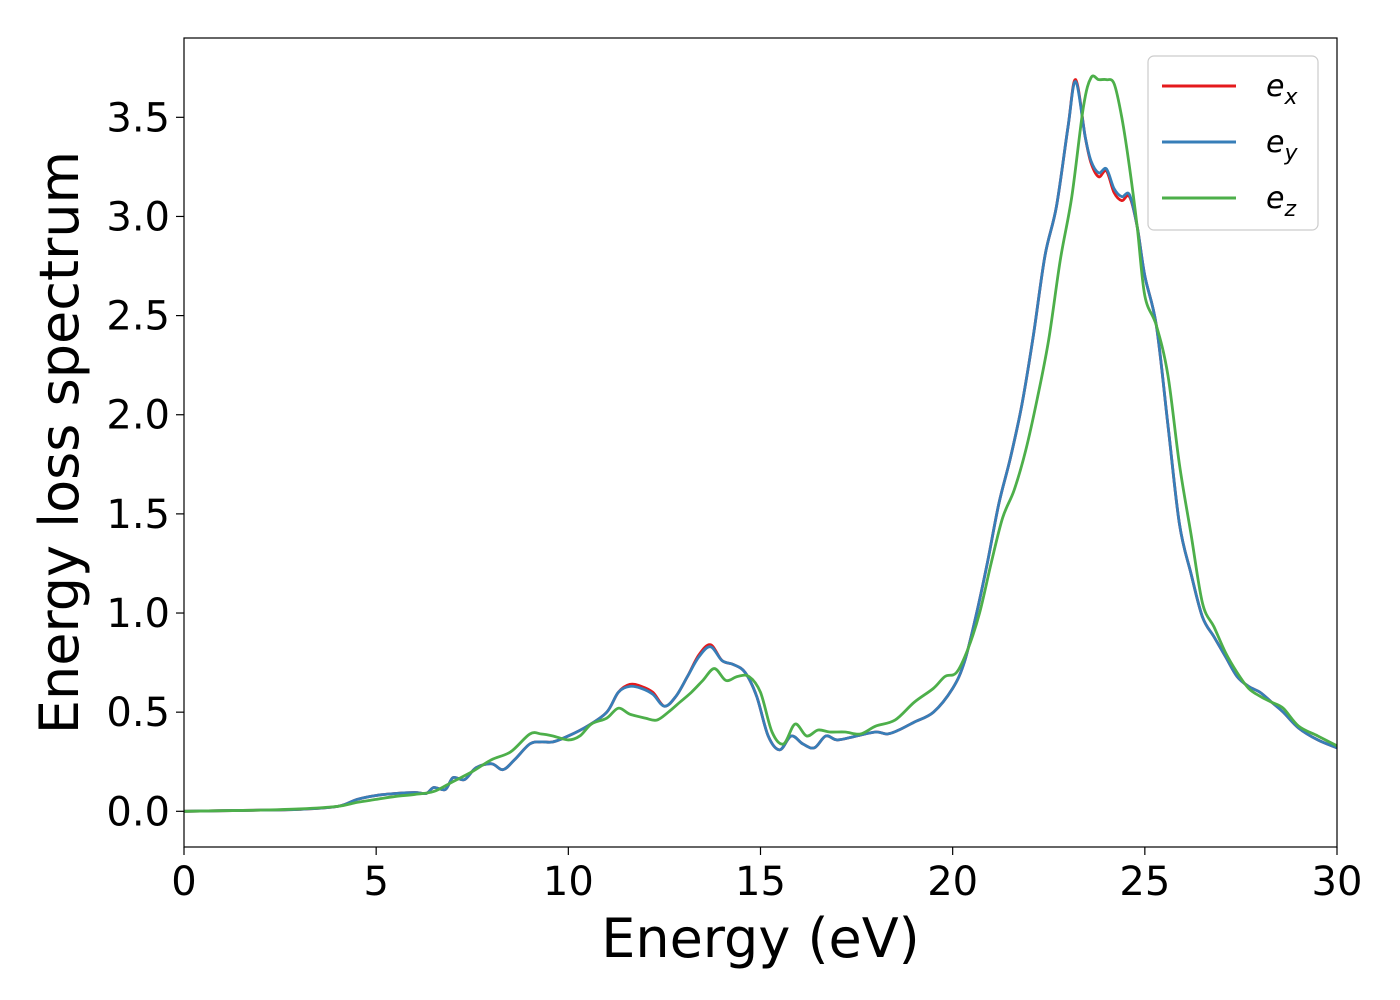 The height and width of the screenshot is (1000, 1400). What do you see at coordinates (138, 217) in the screenshot?
I see `y-tick-label: 3.0` at bounding box center [138, 217].